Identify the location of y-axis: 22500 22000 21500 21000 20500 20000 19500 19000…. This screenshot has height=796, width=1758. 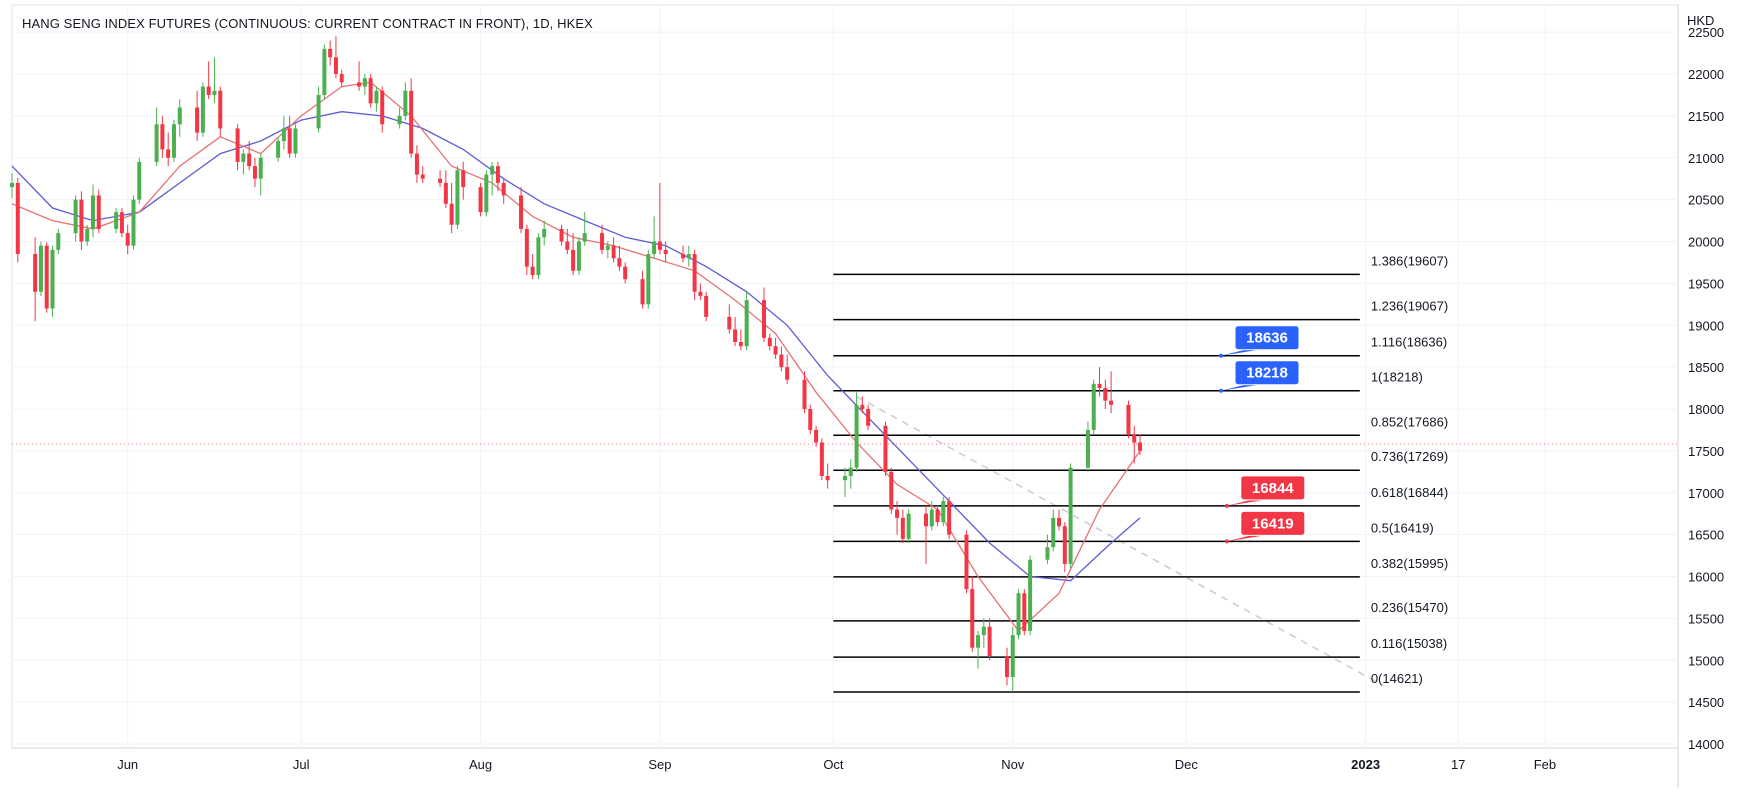
(1706, 388).